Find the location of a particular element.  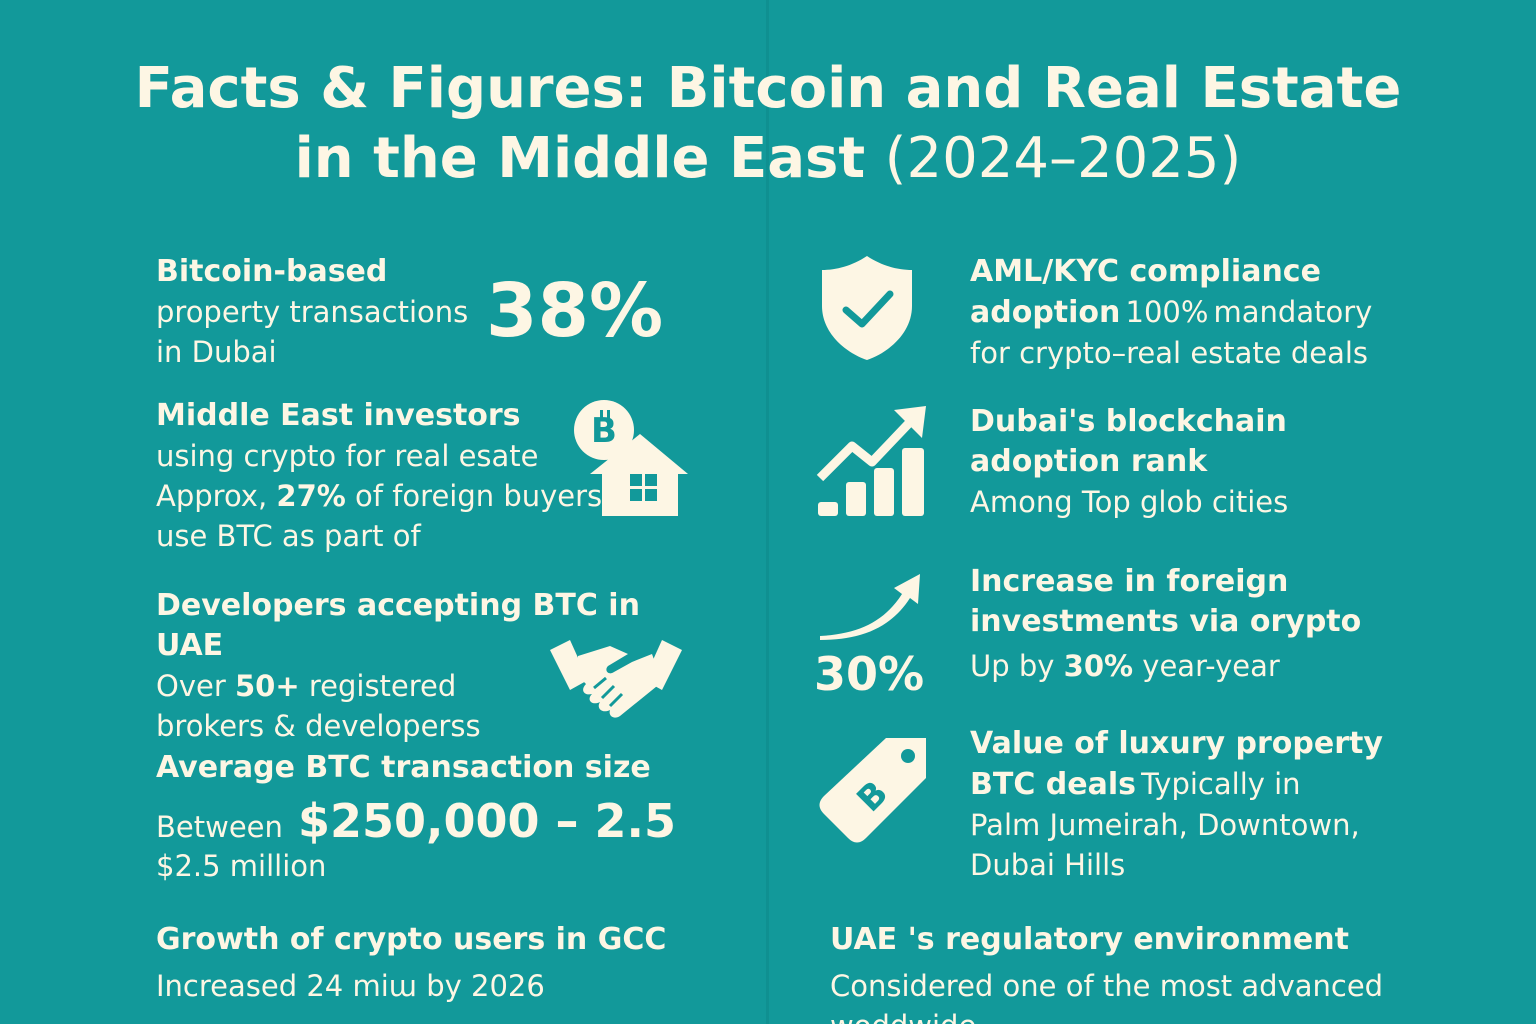

shield-check-icon is located at coordinates (867, 308).